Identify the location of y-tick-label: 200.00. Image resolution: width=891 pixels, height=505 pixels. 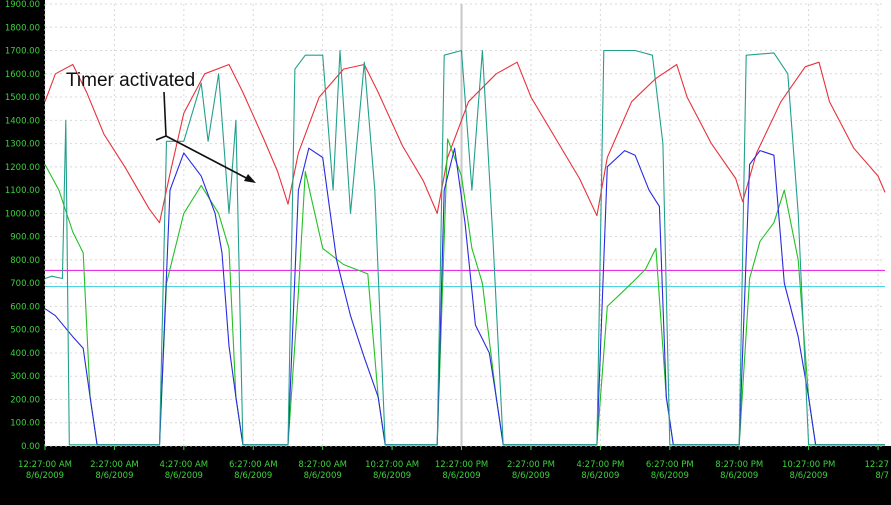
(25, 400).